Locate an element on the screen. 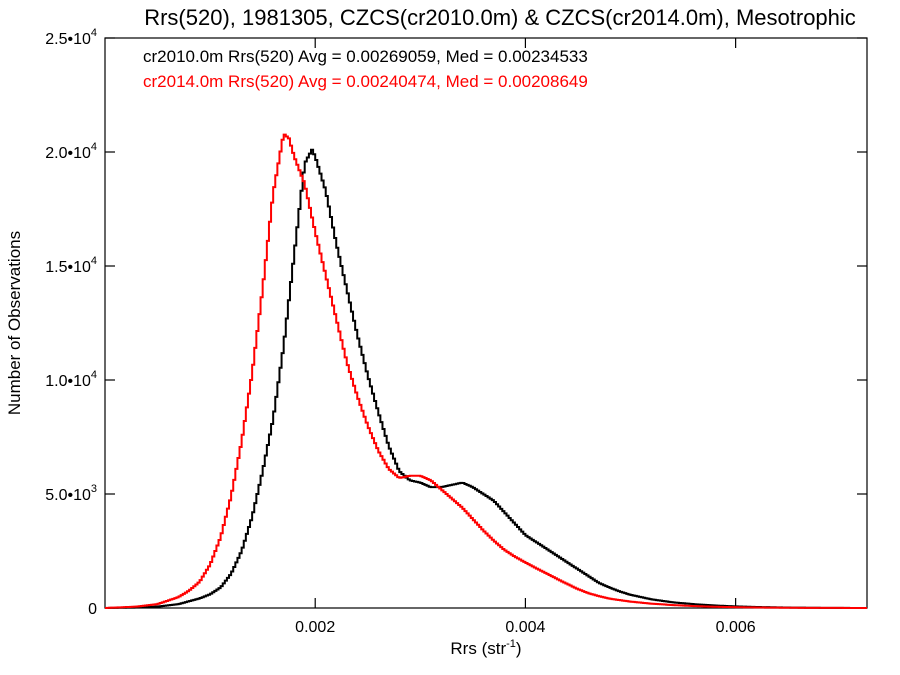  x-tick-label: 0.002 is located at coordinates (315, 627).